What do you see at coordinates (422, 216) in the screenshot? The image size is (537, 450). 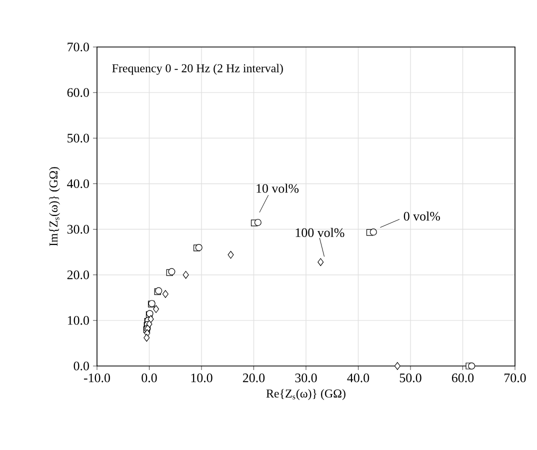 I see `annotation: 0 vol%` at bounding box center [422, 216].